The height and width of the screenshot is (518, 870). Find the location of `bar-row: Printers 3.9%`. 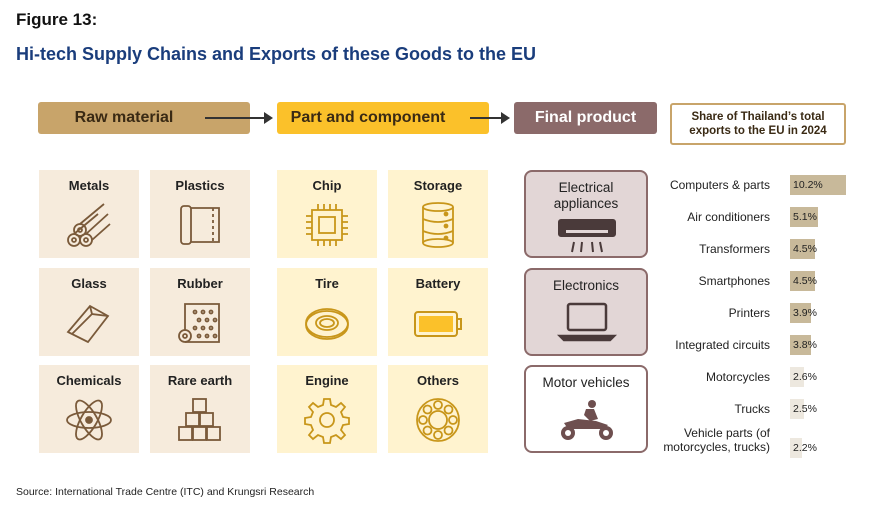

bar-row: Printers 3.9% is located at coordinates (750, 316).